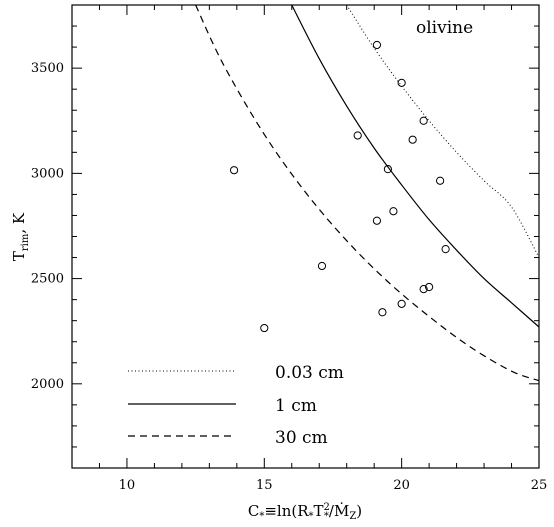 The height and width of the screenshot is (527, 554). What do you see at coordinates (264, 485) in the screenshot?
I see `x-tick-label: 15` at bounding box center [264, 485].